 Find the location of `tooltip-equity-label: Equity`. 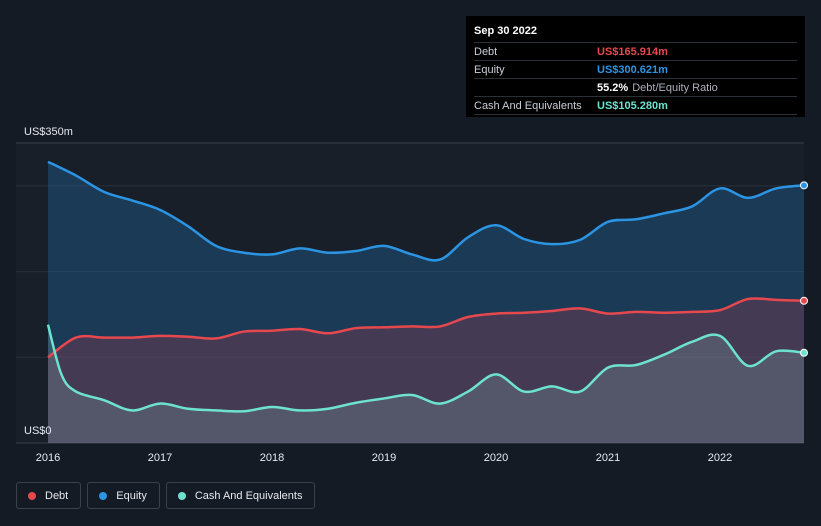

tooltip-equity-label: Equity is located at coordinates (489, 69).